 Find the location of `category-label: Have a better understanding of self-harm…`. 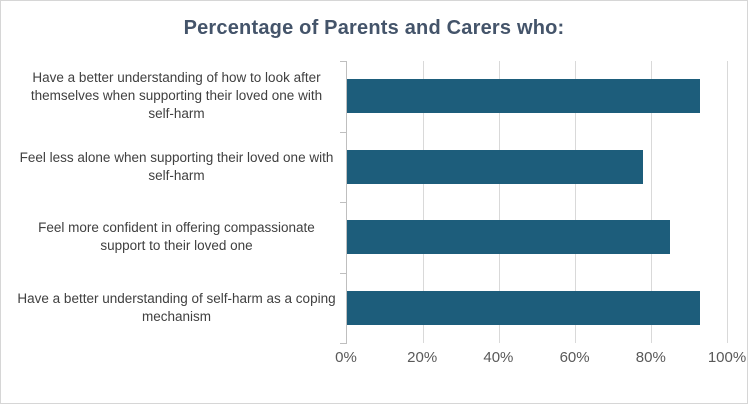

category-label: Have a better understanding of self-harm… is located at coordinates (176, 307).